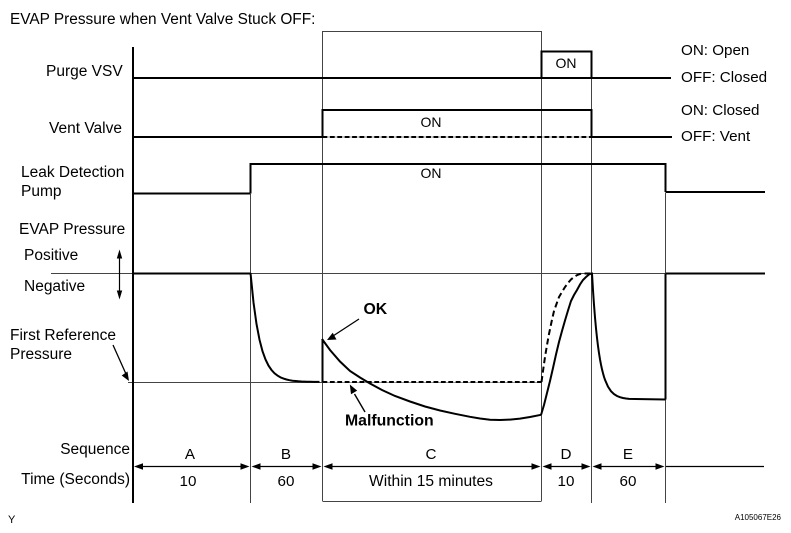 The width and height of the screenshot is (791, 533). Describe the element at coordinates (85, 128) in the screenshot. I see `svg-text: Vent Valve` at that location.